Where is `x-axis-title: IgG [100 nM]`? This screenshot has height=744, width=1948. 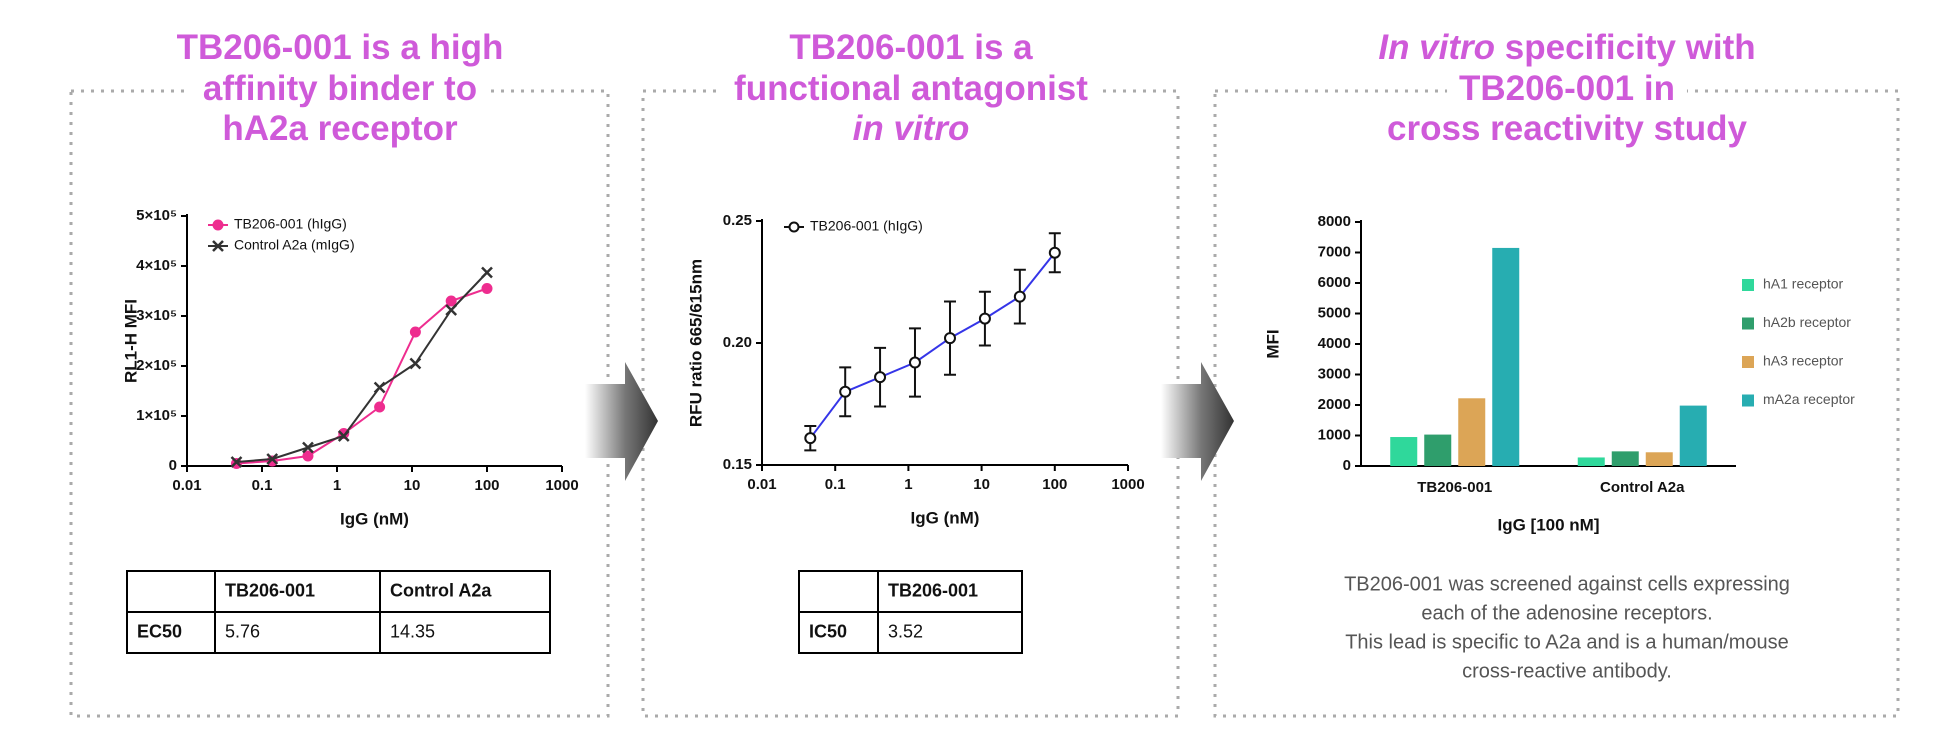
x-axis-title: IgG [100 nM] is located at coordinates (1548, 524).